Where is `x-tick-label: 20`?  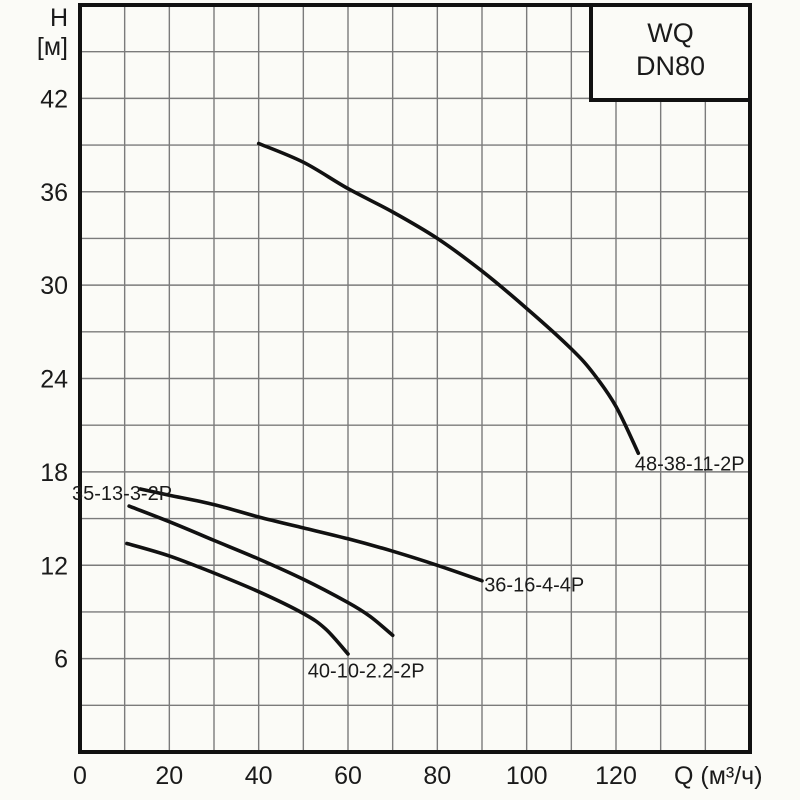 x-tick-label: 20 is located at coordinates (169, 776).